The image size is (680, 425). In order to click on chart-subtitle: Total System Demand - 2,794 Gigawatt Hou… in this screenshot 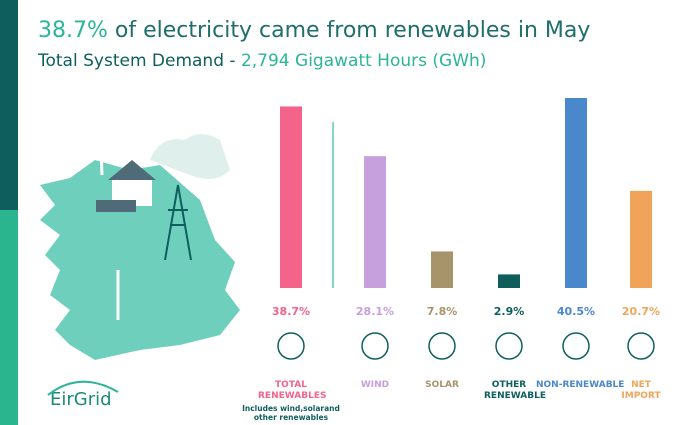, I will do `click(261, 61)`.